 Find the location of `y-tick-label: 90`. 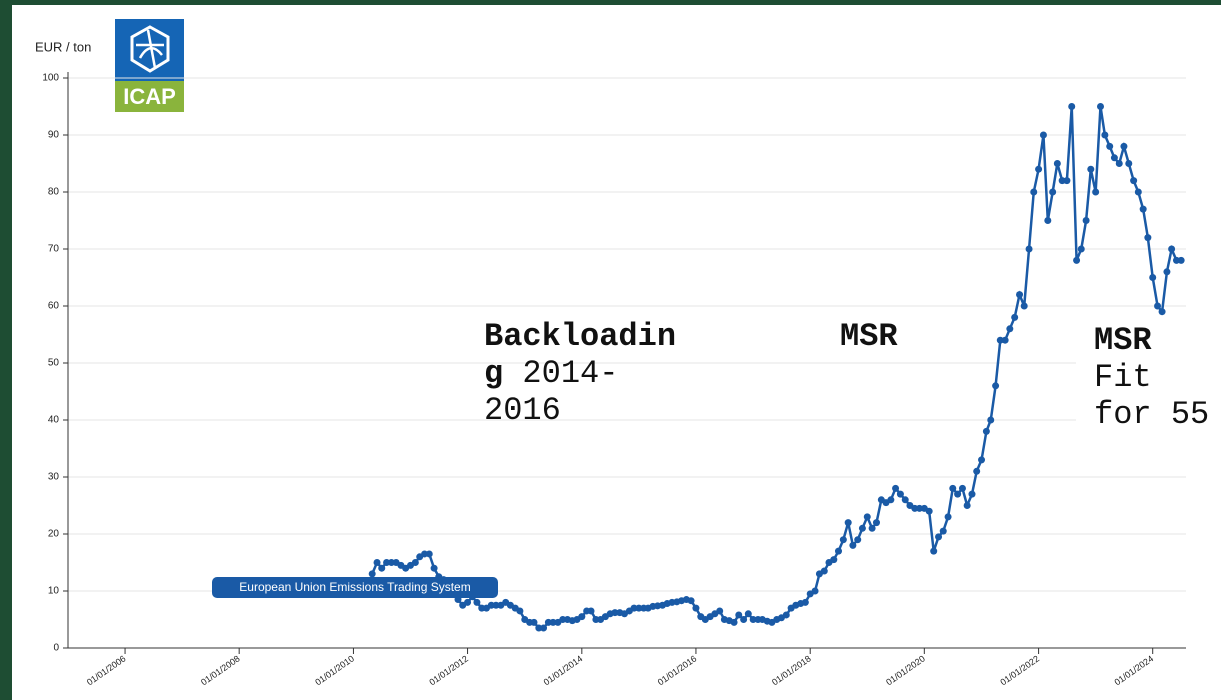

y-tick-label: 90 is located at coordinates (54, 135).